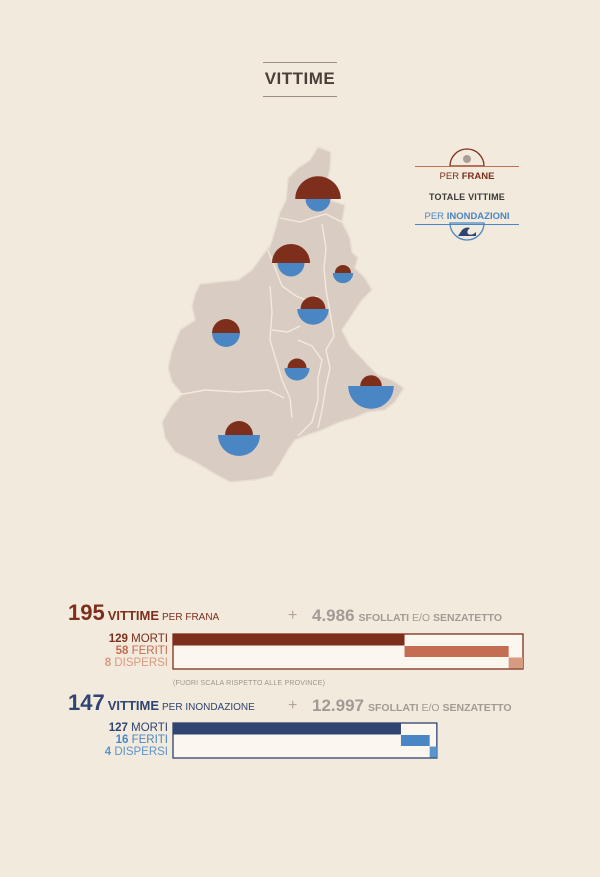 This screenshot has width=600, height=877. Describe the element at coordinates (297, 363) in the screenshot. I see `bubble-frane-asti` at that location.